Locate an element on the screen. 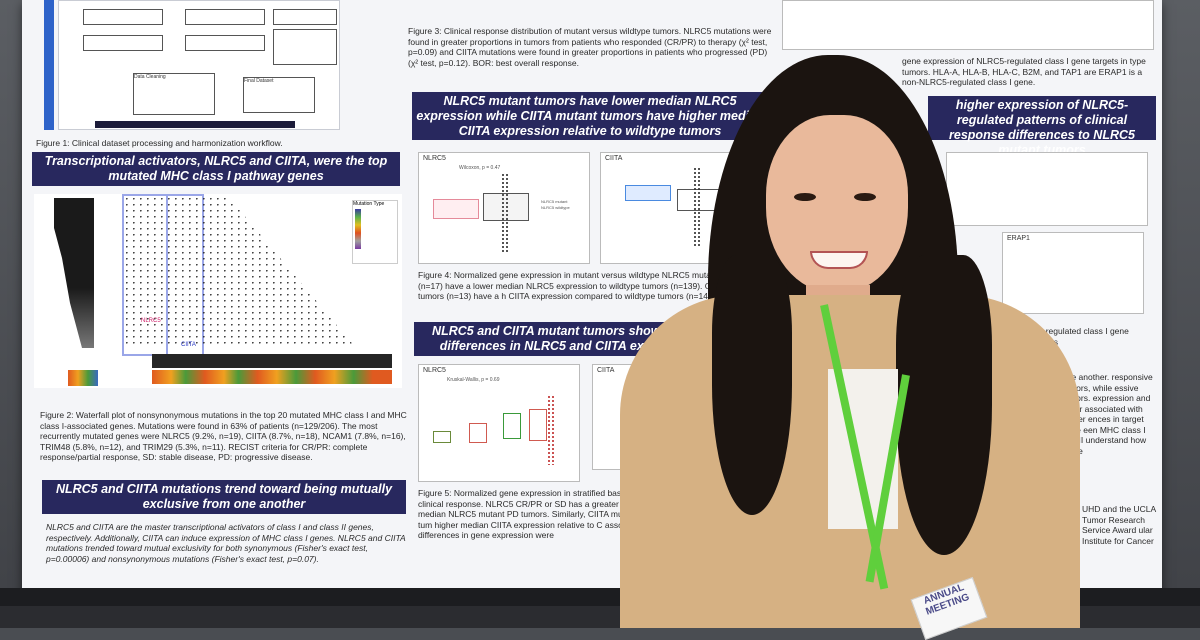  right-boxplot-row2: ERAP1 is located at coordinates (1073, 273).